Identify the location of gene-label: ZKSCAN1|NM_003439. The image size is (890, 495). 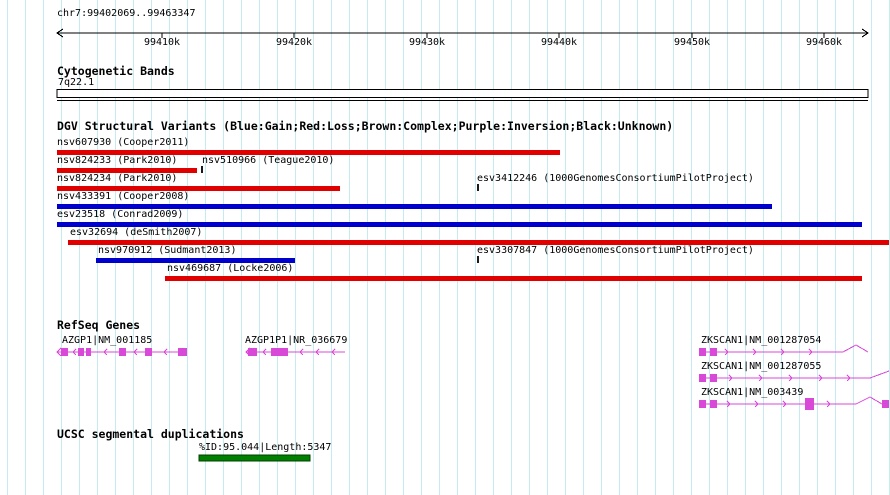
(752, 392).